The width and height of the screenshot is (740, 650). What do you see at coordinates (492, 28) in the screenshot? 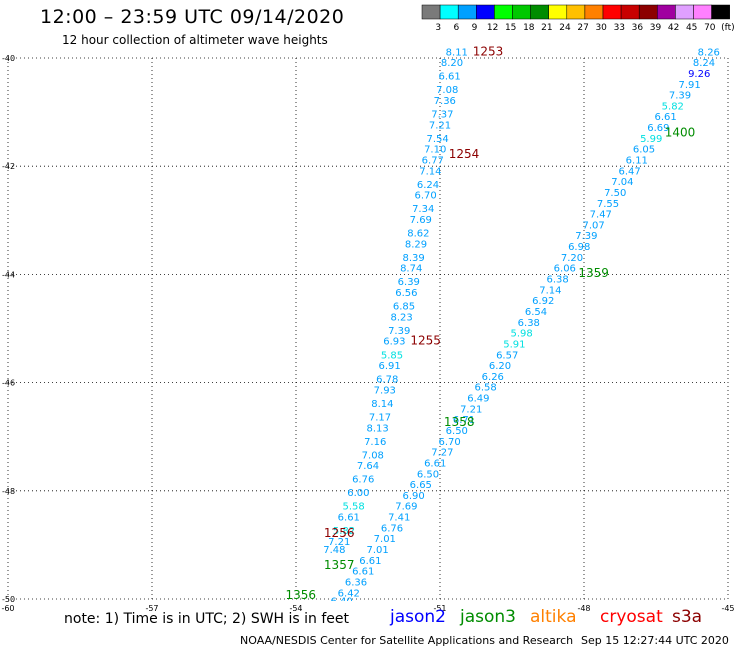
I see `colorbar-label: 12` at bounding box center [492, 28].